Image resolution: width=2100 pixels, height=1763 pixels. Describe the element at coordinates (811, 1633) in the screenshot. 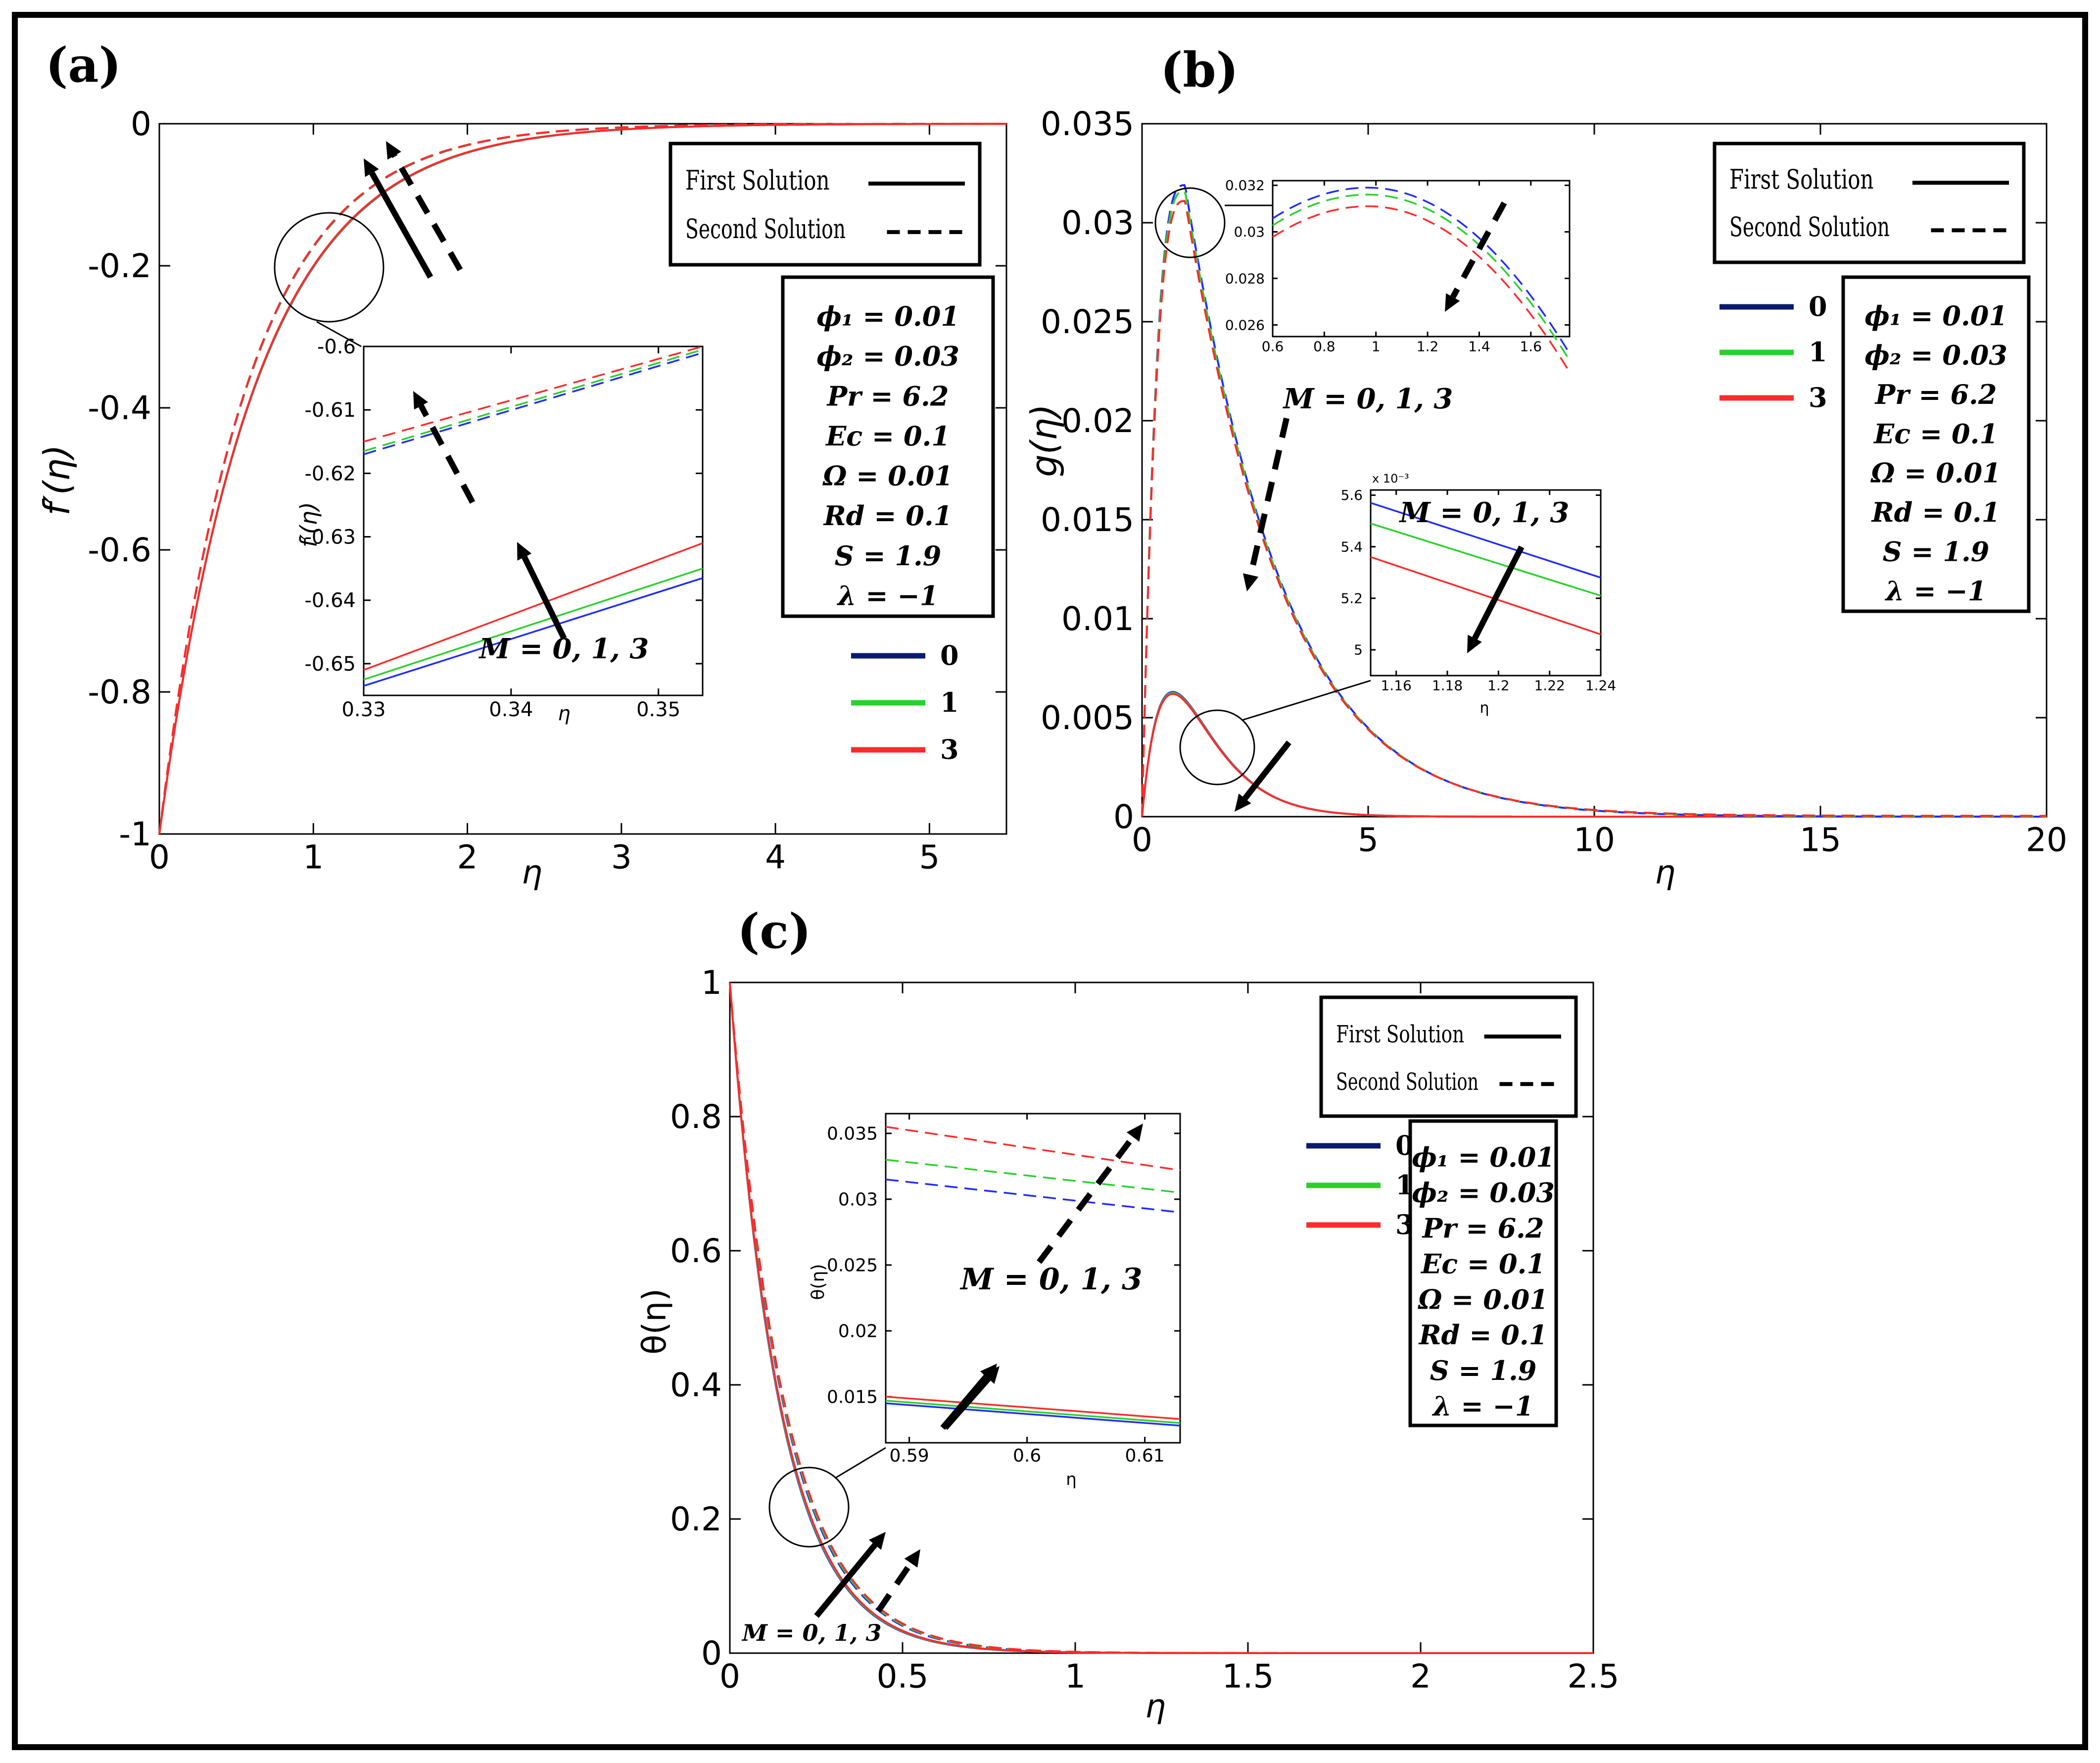

I see `c-annotation: M = 0, 1, 3` at that location.